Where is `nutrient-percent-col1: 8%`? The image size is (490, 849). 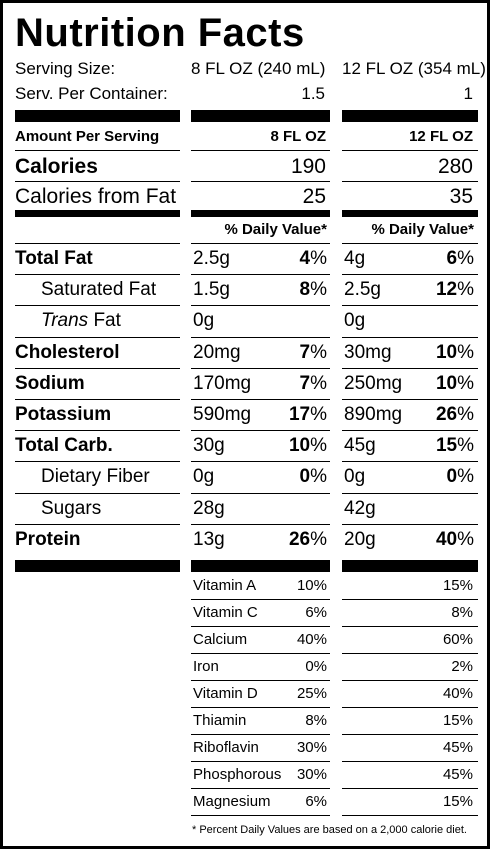
nutrient-percent-col1: 8% is located at coordinates (295, 290).